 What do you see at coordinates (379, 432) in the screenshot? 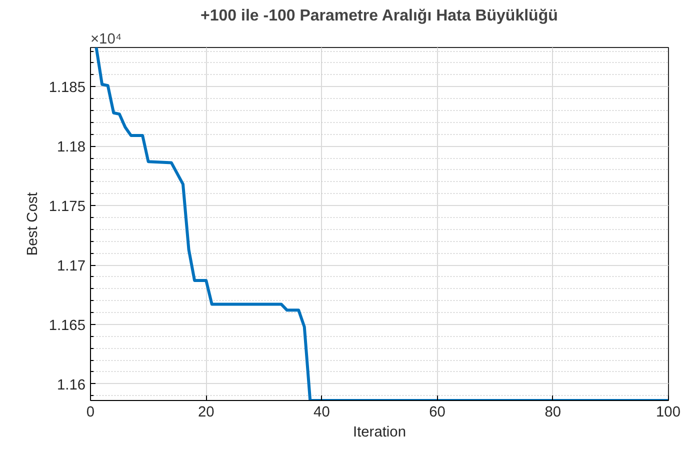
I see `x-axis-title: Iteration` at bounding box center [379, 432].